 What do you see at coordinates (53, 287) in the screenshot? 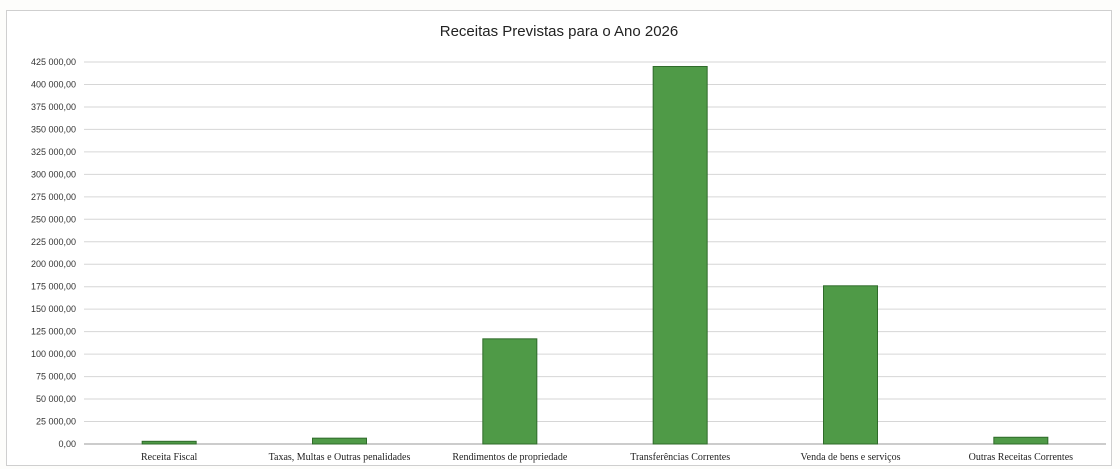
I see `y-tick-label: 175 000,00` at bounding box center [53, 287].